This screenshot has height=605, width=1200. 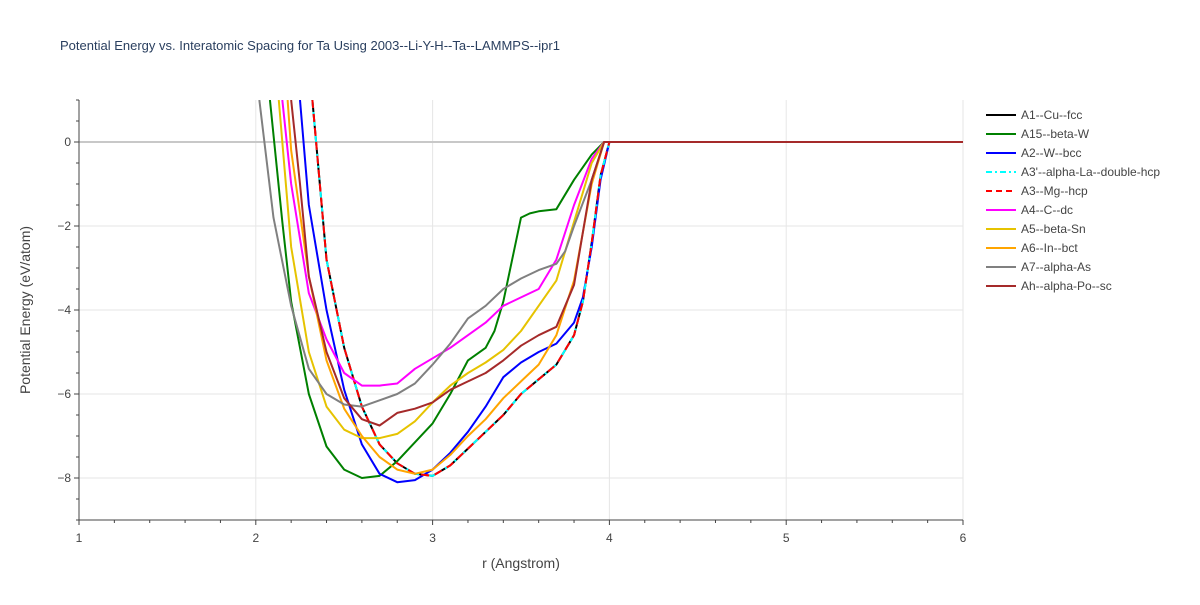 What do you see at coordinates (521, 563) in the screenshot?
I see `x-axis-title: r (Angstrom)` at bounding box center [521, 563].